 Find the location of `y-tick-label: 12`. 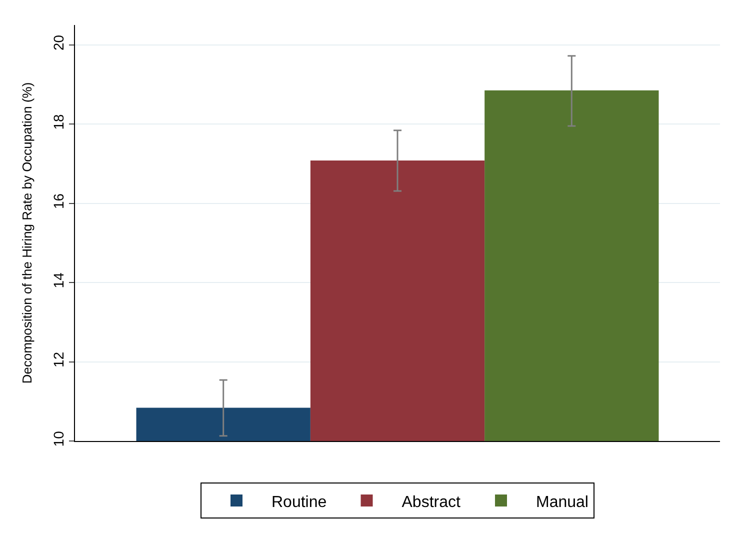

y-tick-label: 12 is located at coordinates (58, 360).